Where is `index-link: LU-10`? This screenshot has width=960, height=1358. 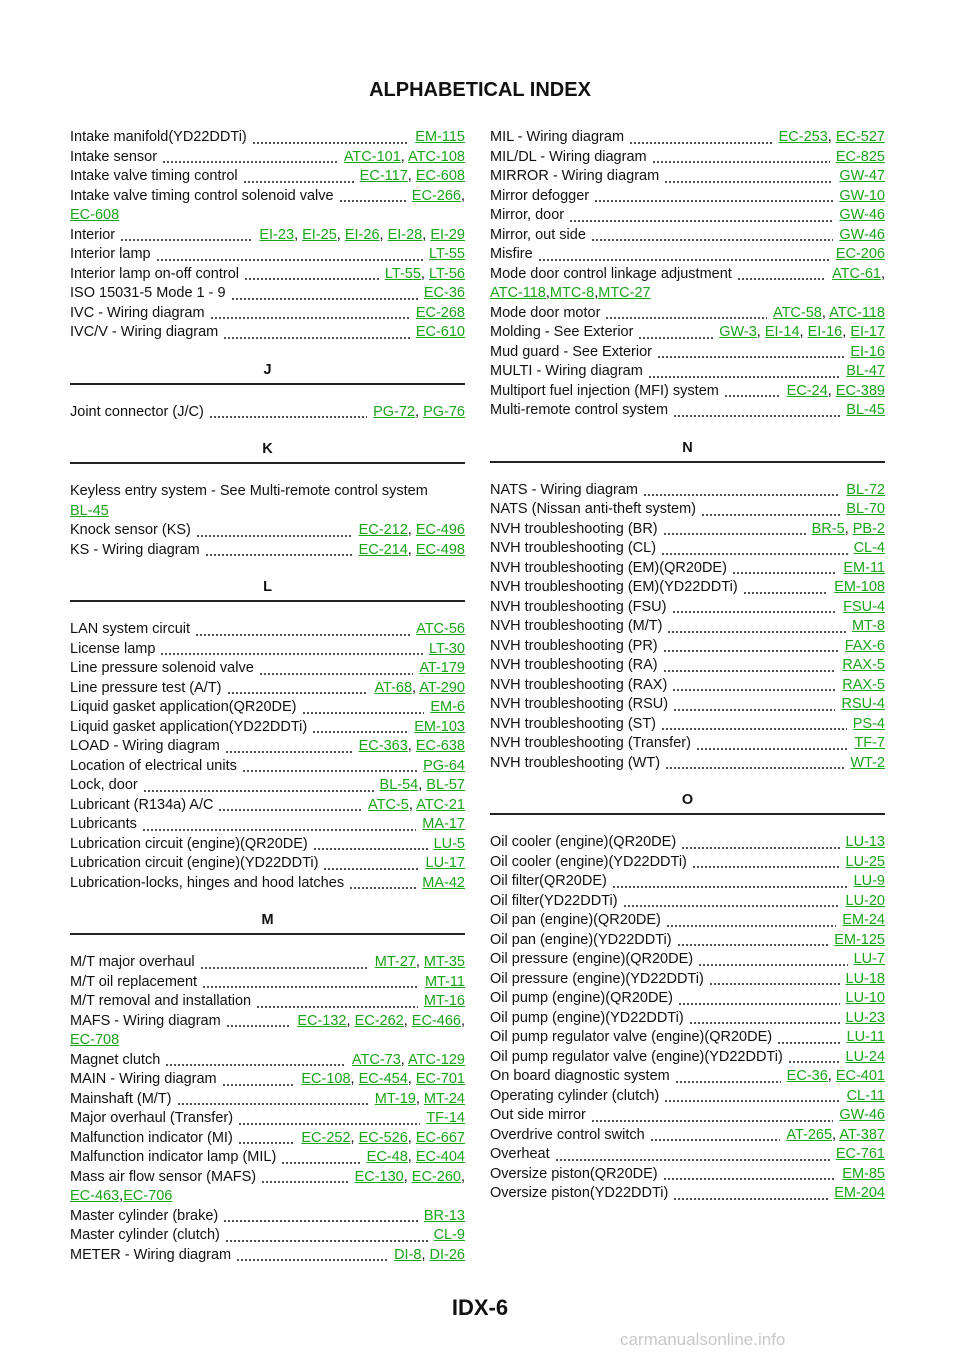 index-link: LU-10 is located at coordinates (865, 998).